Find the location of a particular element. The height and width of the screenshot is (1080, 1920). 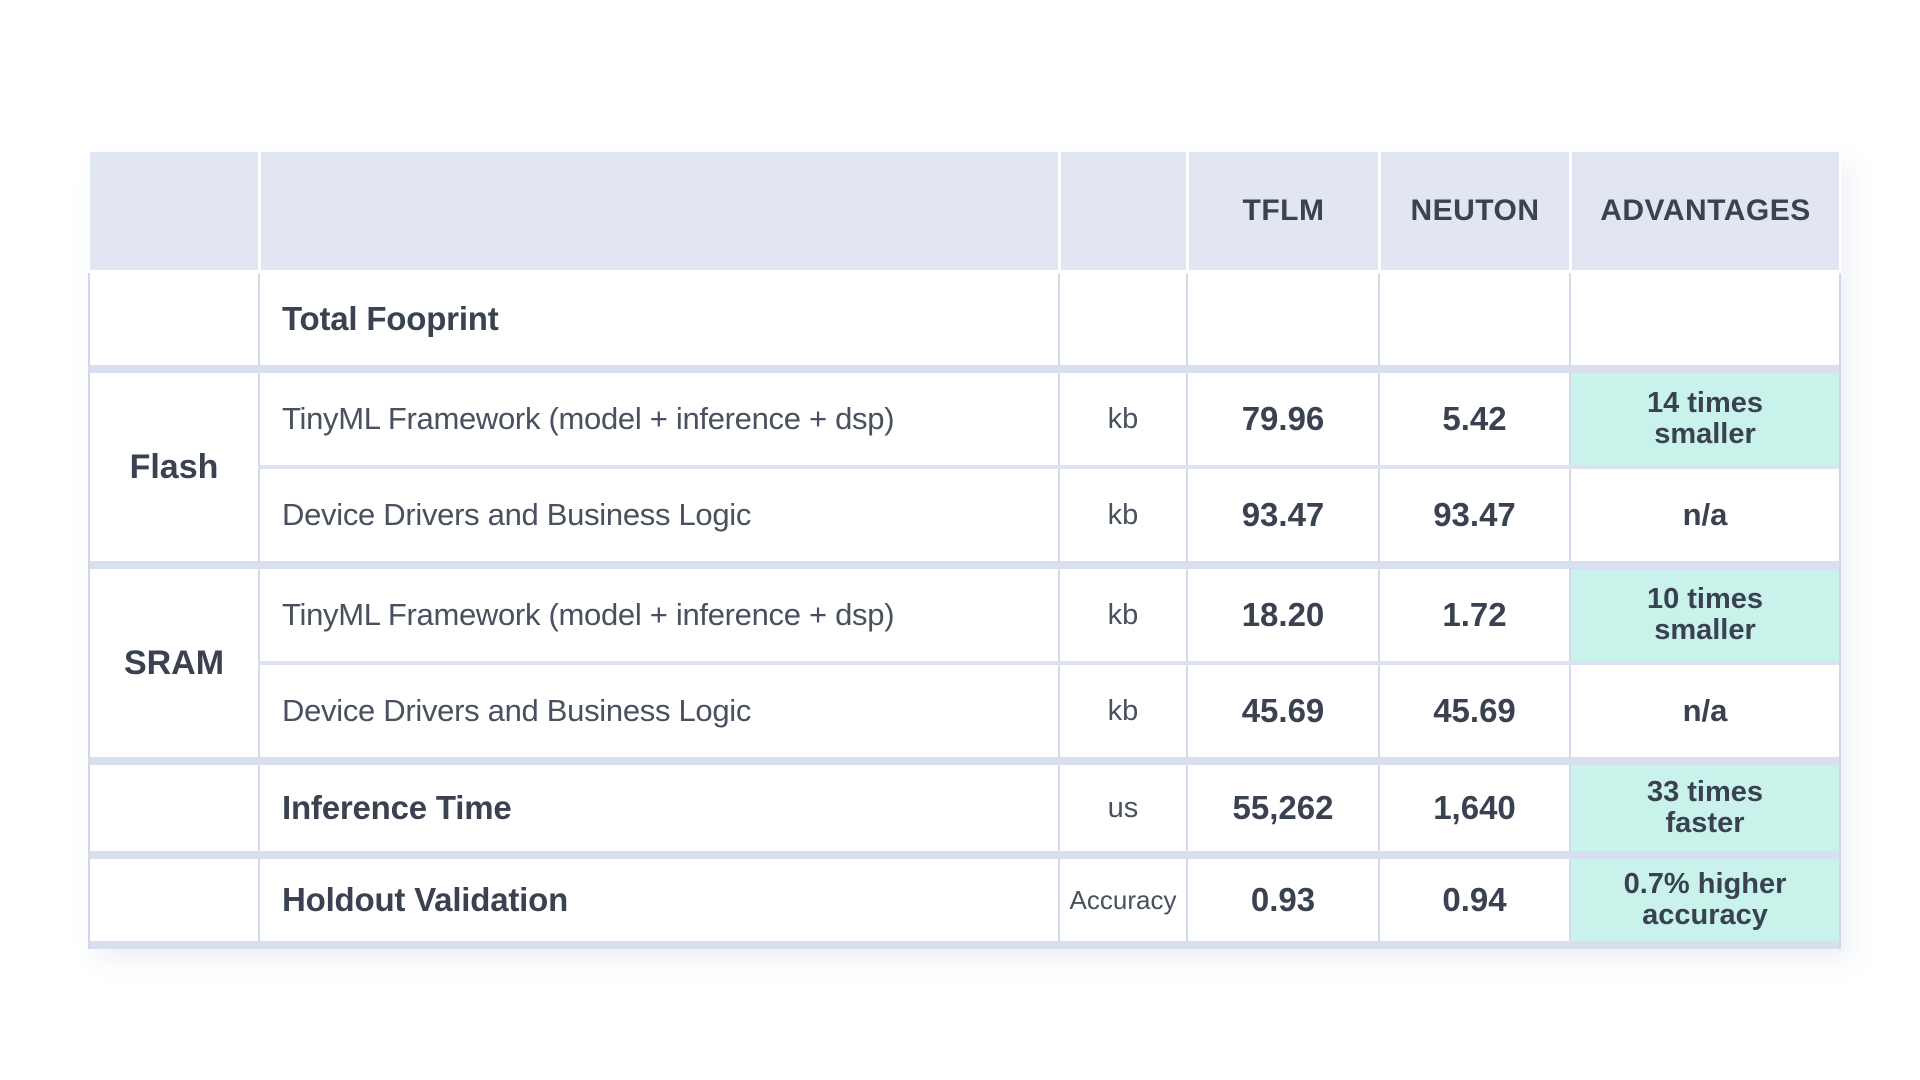

holdout-neuton-value: 0.94 is located at coordinates (1474, 899).